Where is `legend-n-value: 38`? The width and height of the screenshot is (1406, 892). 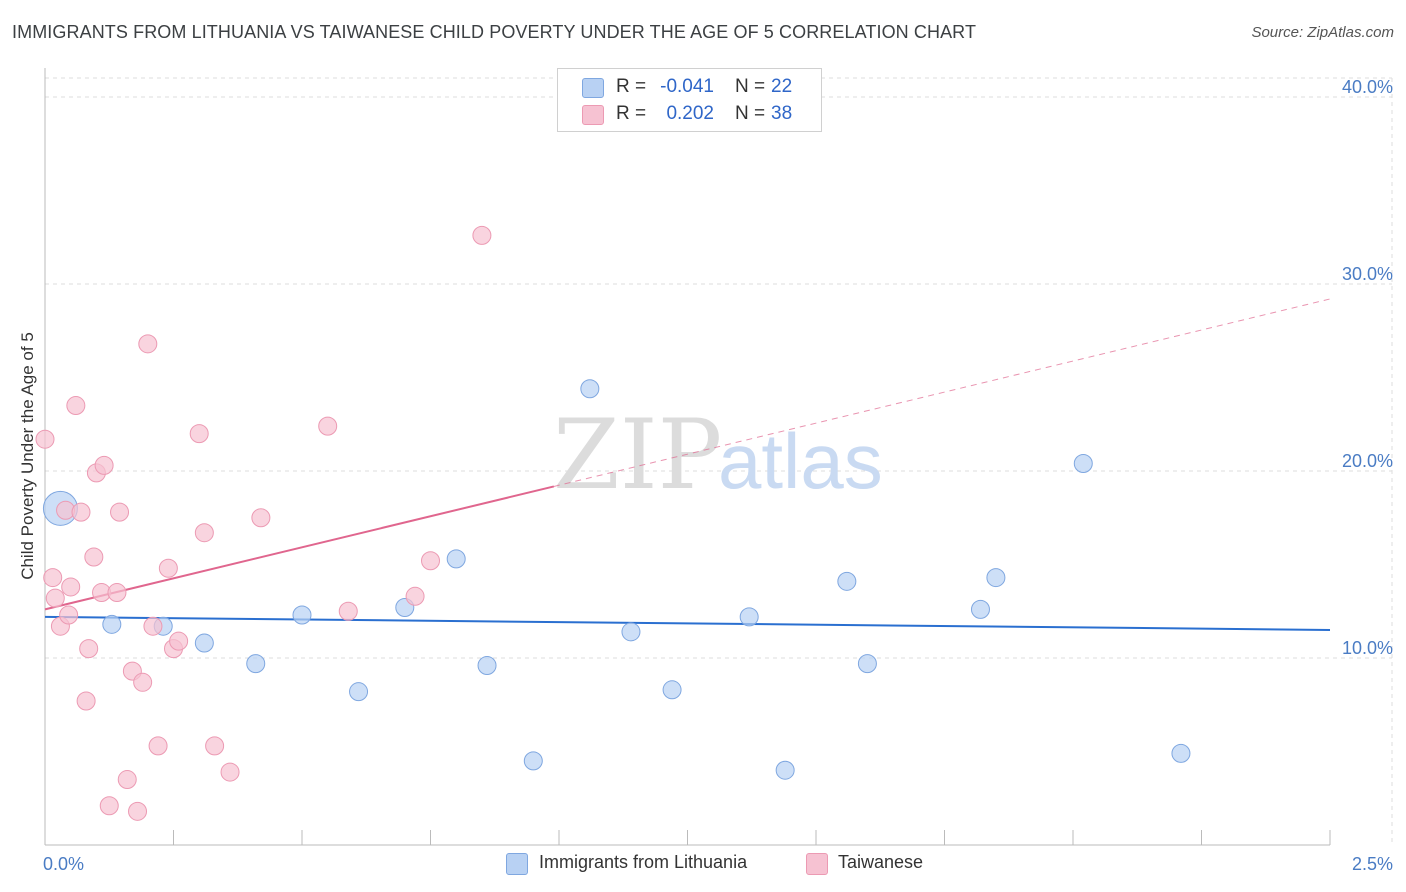
legend-n-value: 38 is located at coordinates (782, 113).